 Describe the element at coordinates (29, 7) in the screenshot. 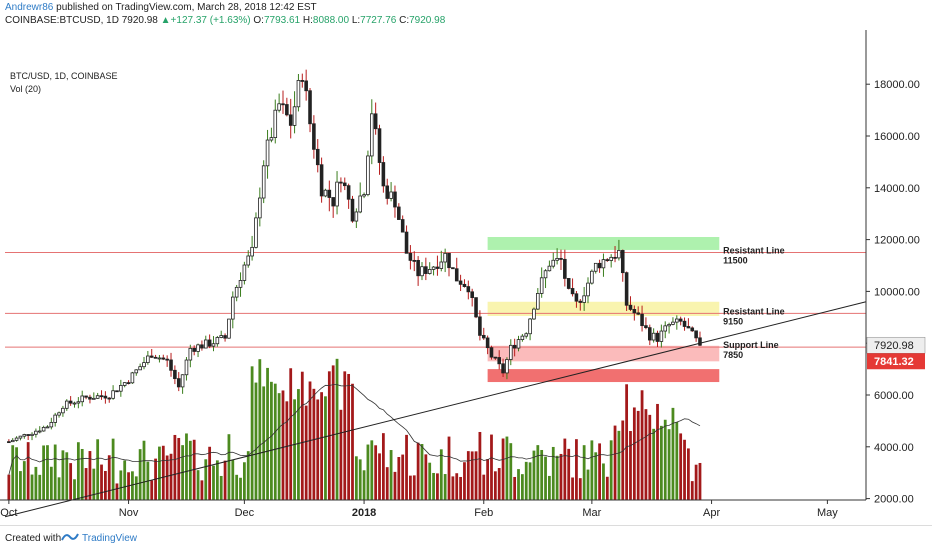

I see `author-link: Andrewr86` at that location.